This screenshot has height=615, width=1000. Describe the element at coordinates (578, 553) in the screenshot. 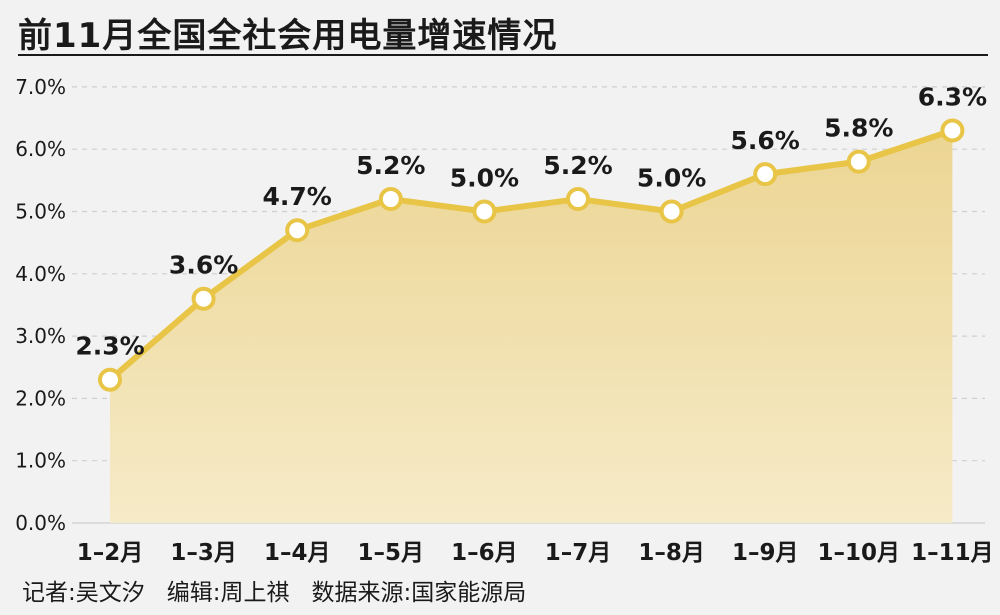

I see `x-tick-label: 1–7月` at that location.